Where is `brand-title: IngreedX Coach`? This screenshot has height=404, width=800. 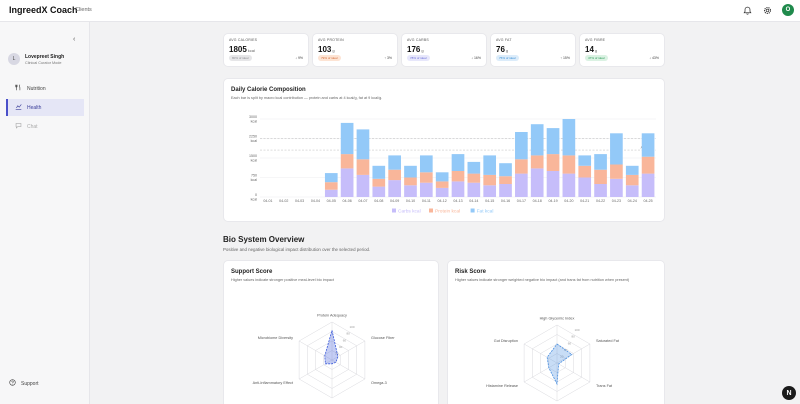
brand-title: IngreedX Coach is located at coordinates (43, 10).